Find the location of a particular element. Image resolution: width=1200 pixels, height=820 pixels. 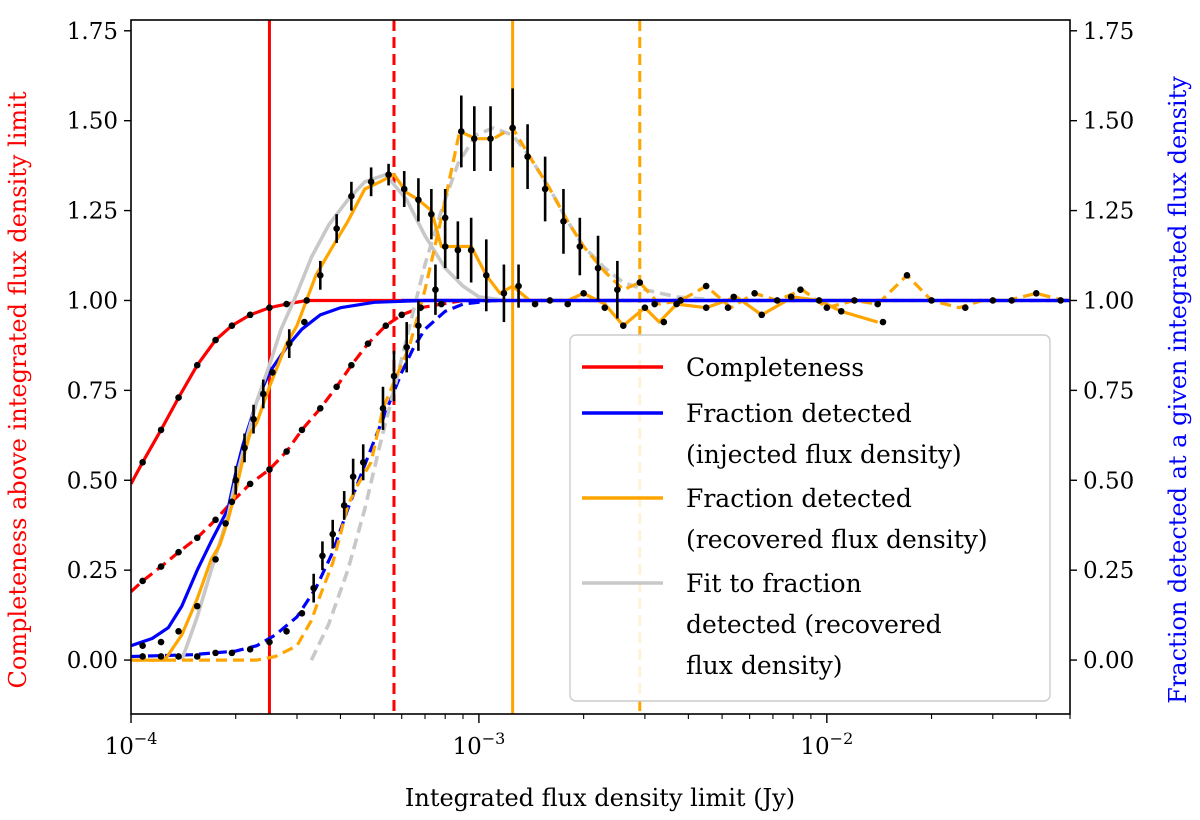

y-tick-label-right: 1.25 is located at coordinates (1108, 212).